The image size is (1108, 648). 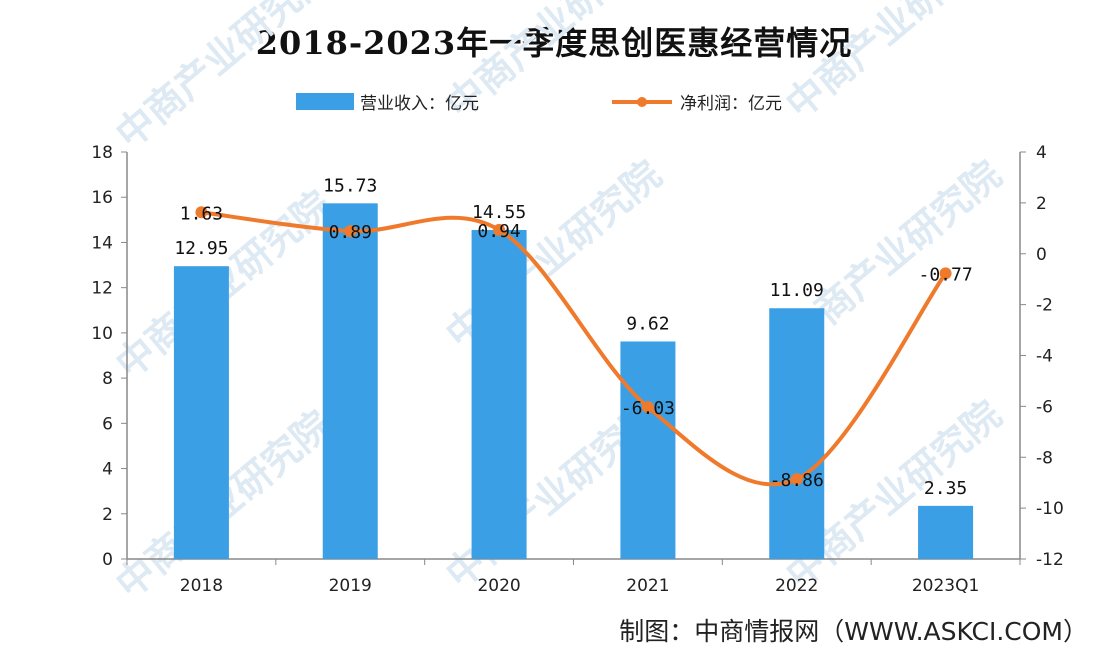 What do you see at coordinates (350, 185) in the screenshot?
I see `bar-data-label: 15.73` at bounding box center [350, 185].